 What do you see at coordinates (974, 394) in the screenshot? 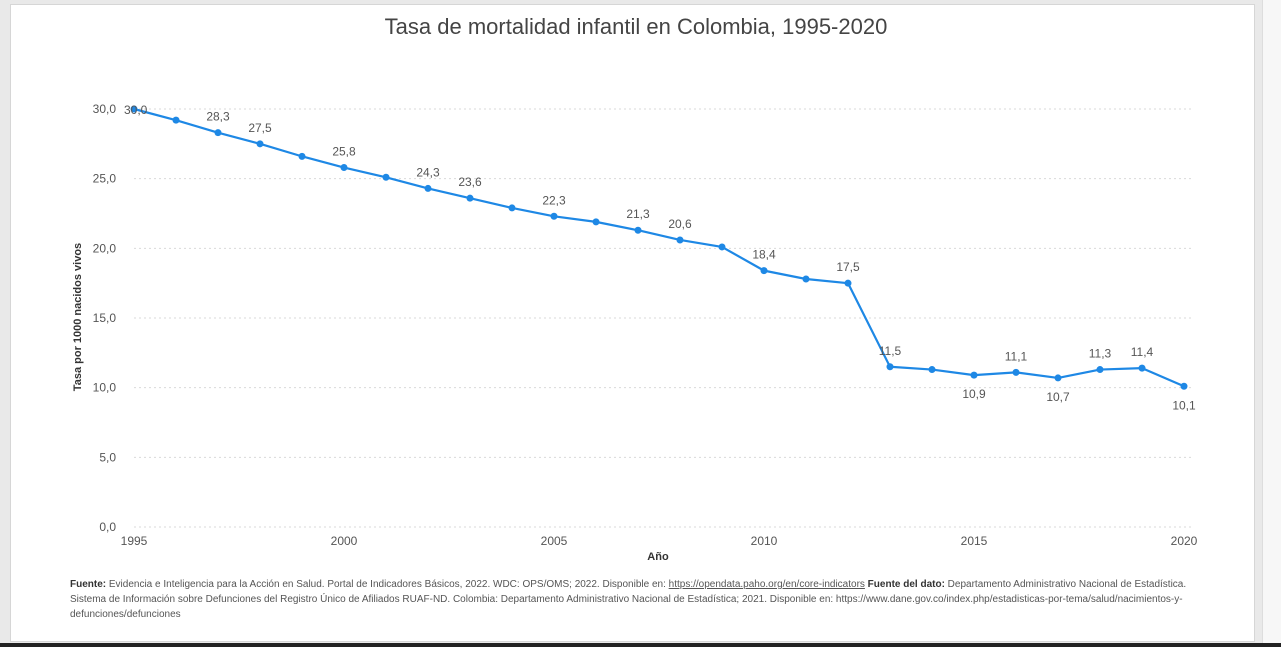
I see `data-label: 10,9` at bounding box center [974, 394].